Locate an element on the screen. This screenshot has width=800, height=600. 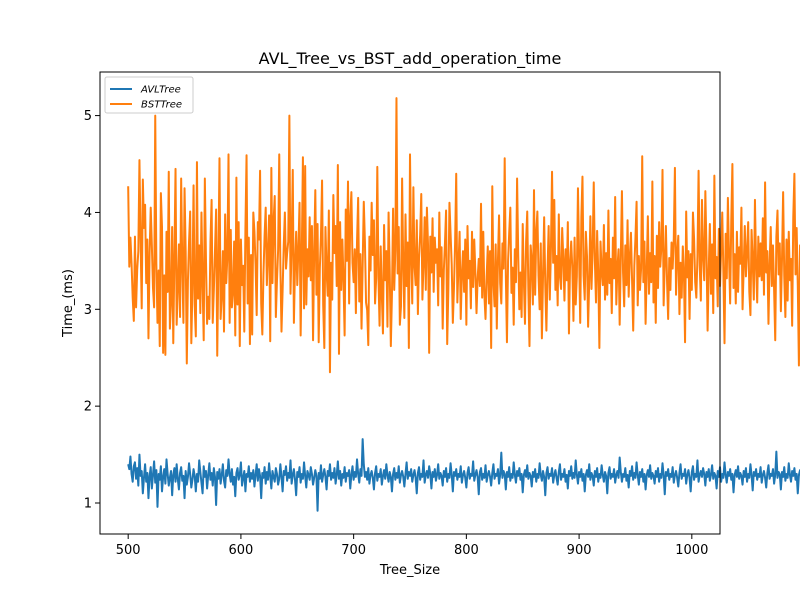
y-tick-label: 5 is located at coordinates (88, 116).